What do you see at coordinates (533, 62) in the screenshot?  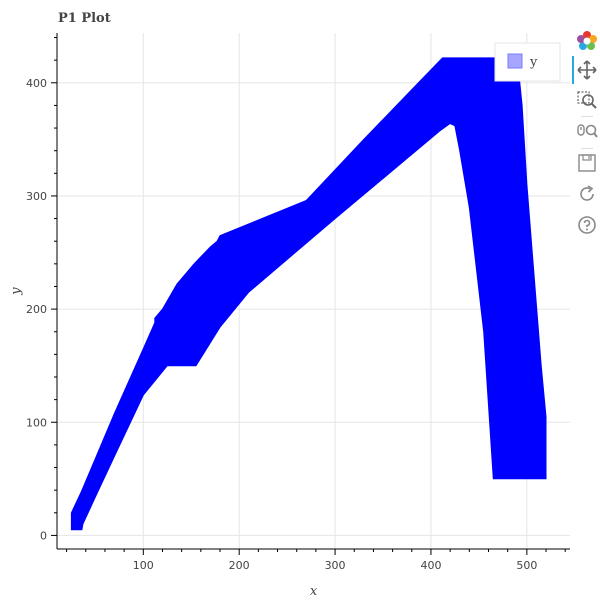 I see `legend-label: y` at bounding box center [533, 62].